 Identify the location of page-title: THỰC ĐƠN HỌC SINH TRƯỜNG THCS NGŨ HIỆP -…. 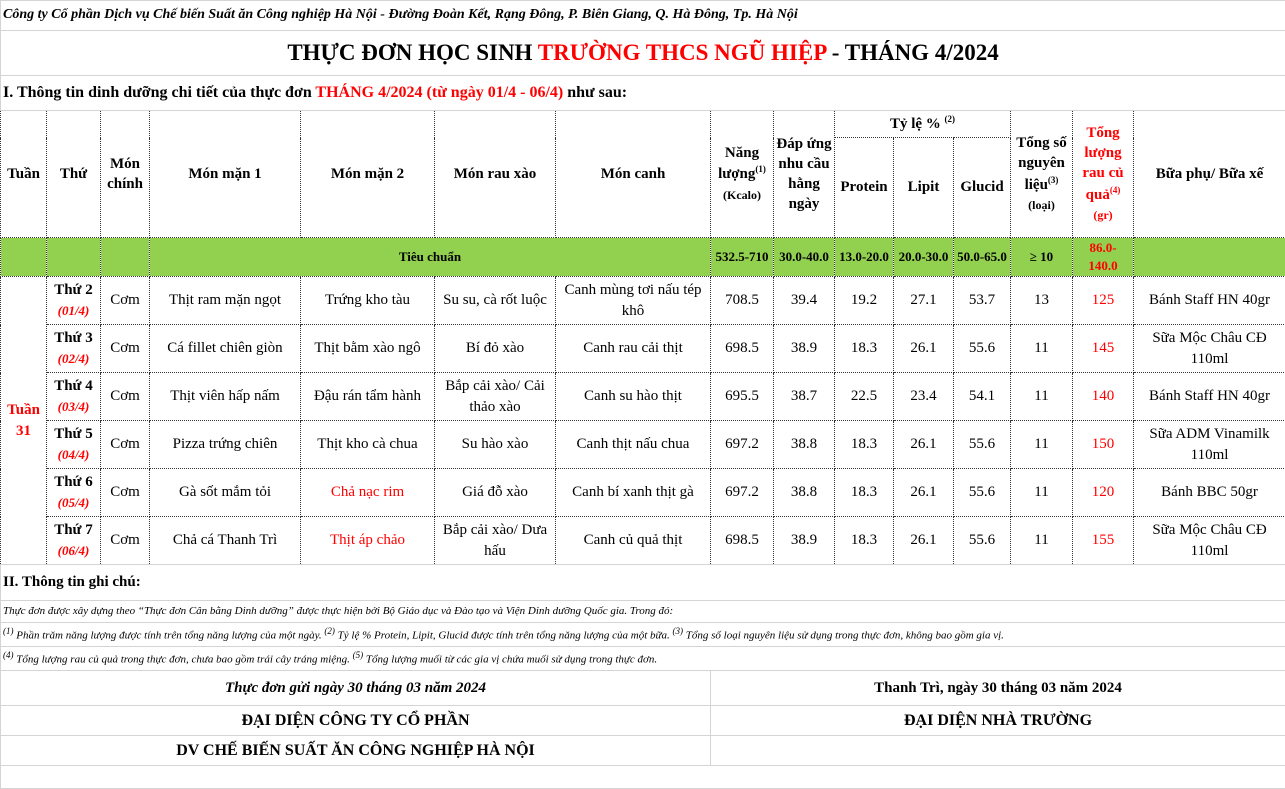
(643, 53).